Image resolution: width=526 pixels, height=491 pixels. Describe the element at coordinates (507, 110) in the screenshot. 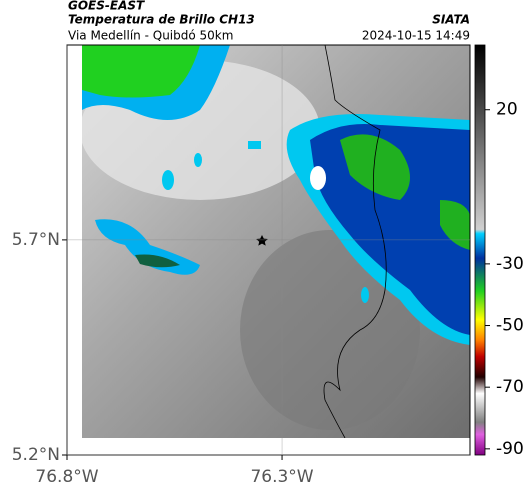

I see `colorbar-tick-label: 20` at that location.